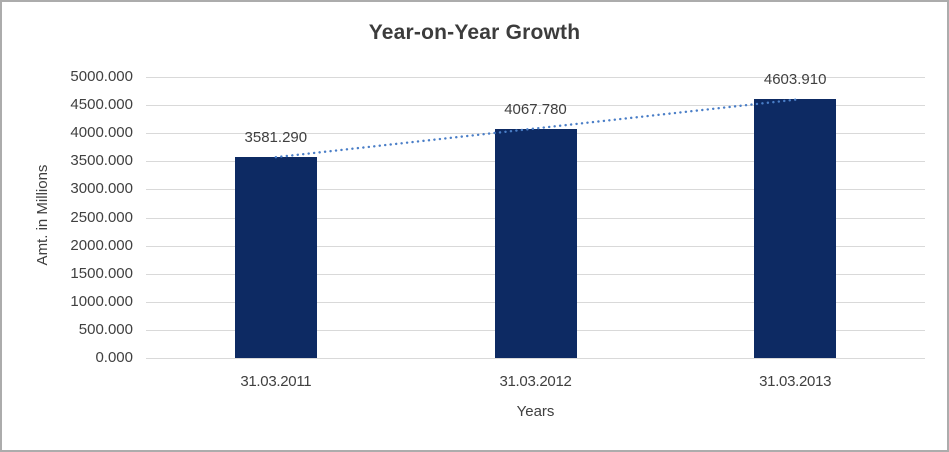 This screenshot has width=949, height=452. What do you see at coordinates (795, 80) in the screenshot?
I see `bar-value-label: 4603.910` at bounding box center [795, 80].